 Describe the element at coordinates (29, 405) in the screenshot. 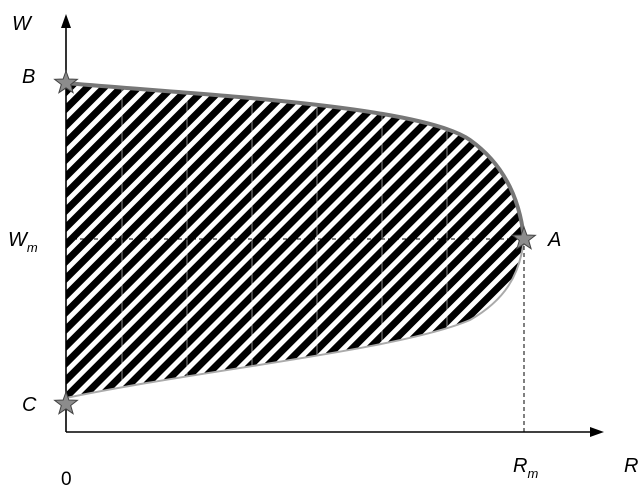

I see `point-c-label: C` at that location.